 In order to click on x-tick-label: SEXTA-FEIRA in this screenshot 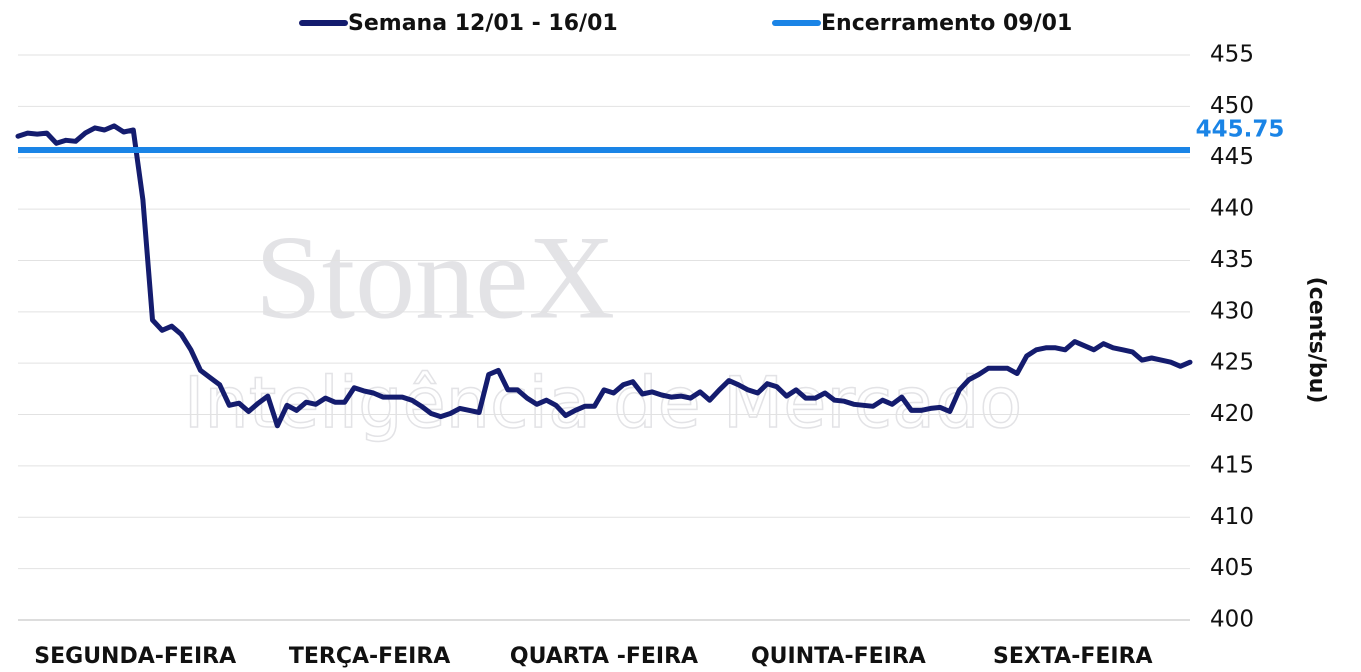, I will do `click(1073, 656)`.